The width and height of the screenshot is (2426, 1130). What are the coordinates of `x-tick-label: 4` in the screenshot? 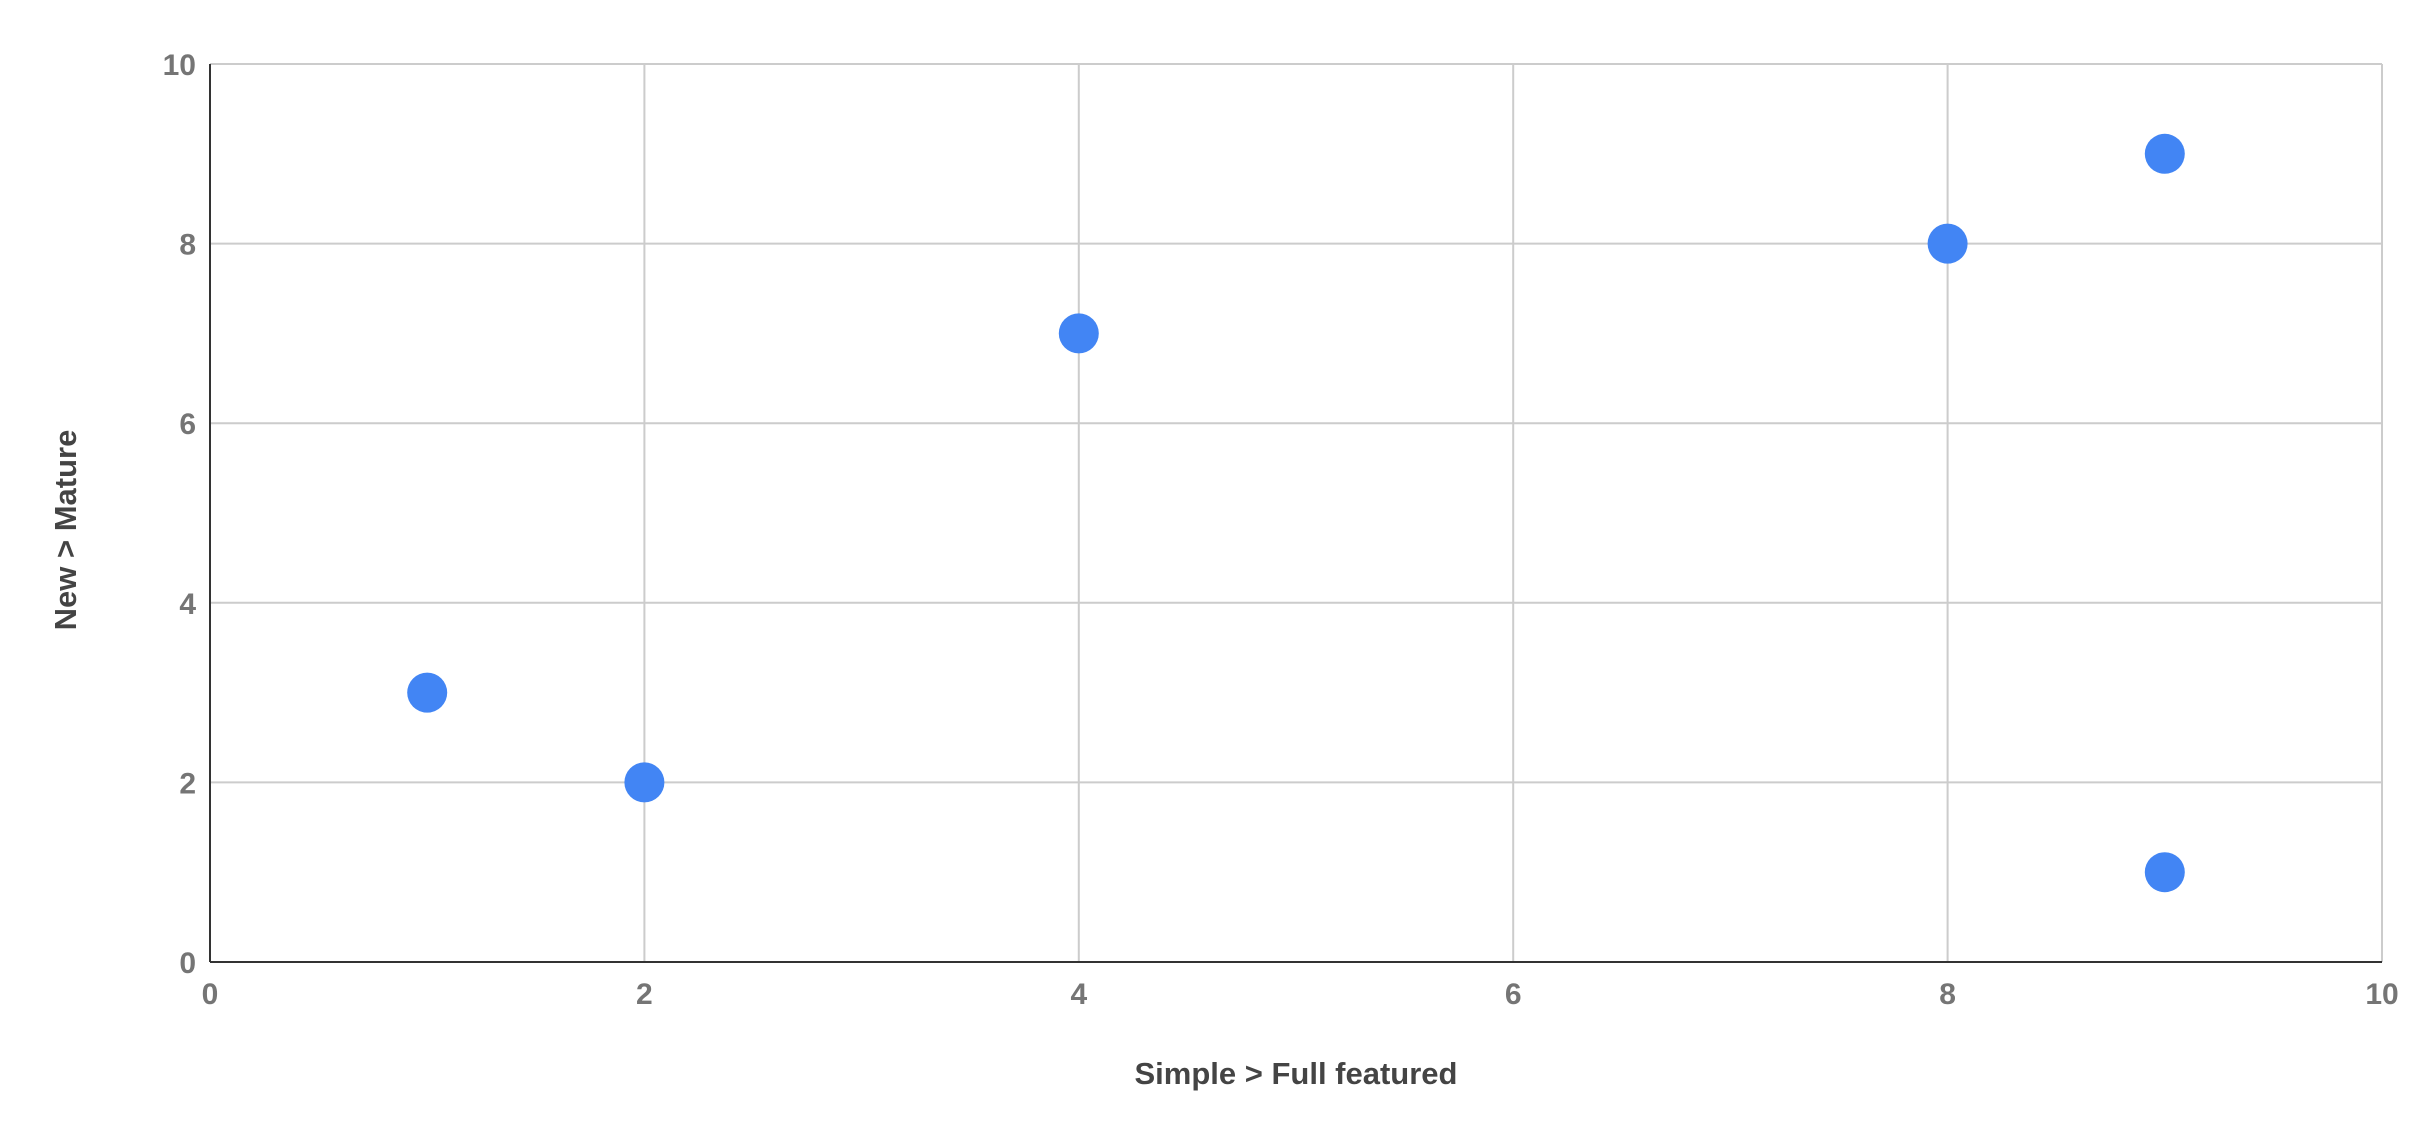 It's located at (1078, 994).